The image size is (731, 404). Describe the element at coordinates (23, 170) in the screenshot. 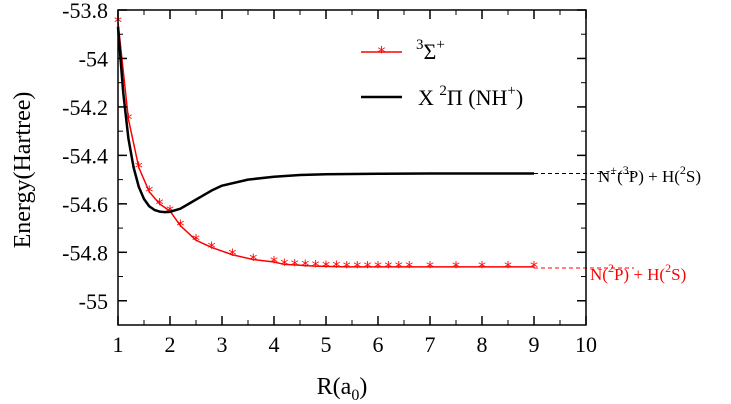

I see `y-axis-label: Energy(Hartree)` at that location.